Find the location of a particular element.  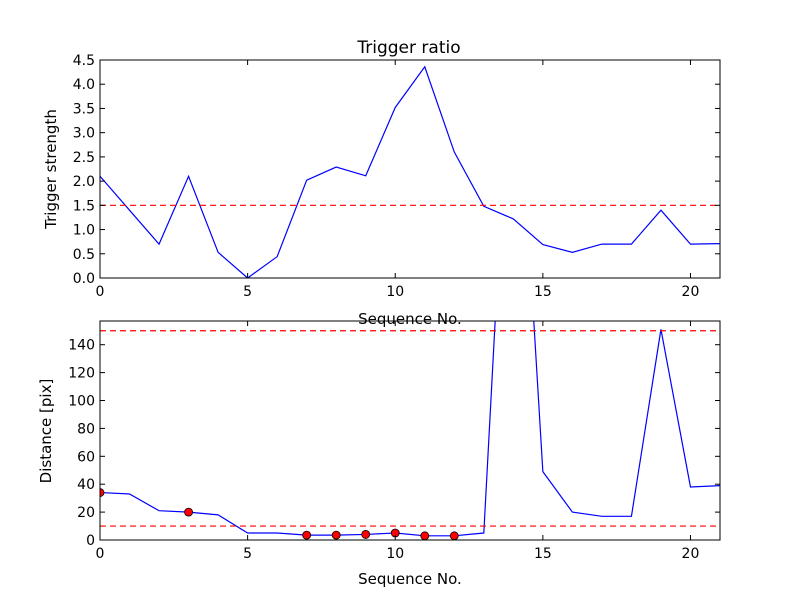

y-tick-label: 0.5 is located at coordinates (84, 255).